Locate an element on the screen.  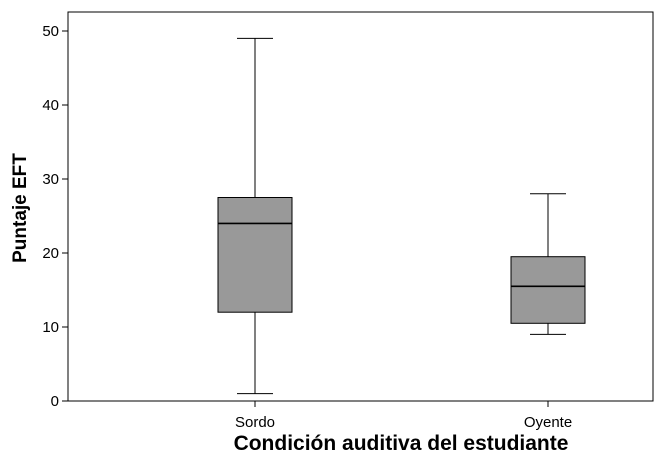
y-axis: 0 10 20 30 40 50 is located at coordinates (55, 216).